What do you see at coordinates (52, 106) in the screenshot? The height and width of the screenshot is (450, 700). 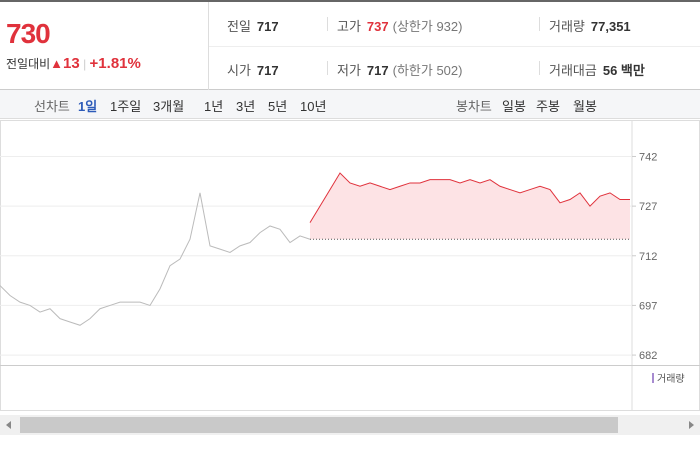 I see `tab-group-label: 선차트` at bounding box center [52, 106].